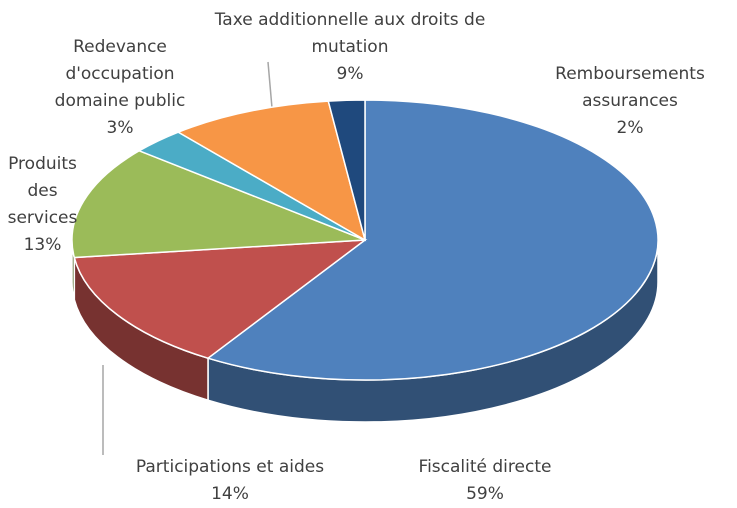 This screenshot has height=508, width=737. Describe the element at coordinates (230, 494) in the screenshot. I see `percent-label: 14%` at that location.